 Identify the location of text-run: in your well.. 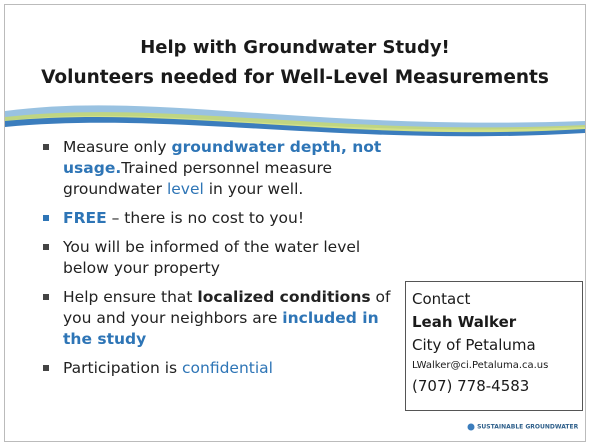
(253, 189).